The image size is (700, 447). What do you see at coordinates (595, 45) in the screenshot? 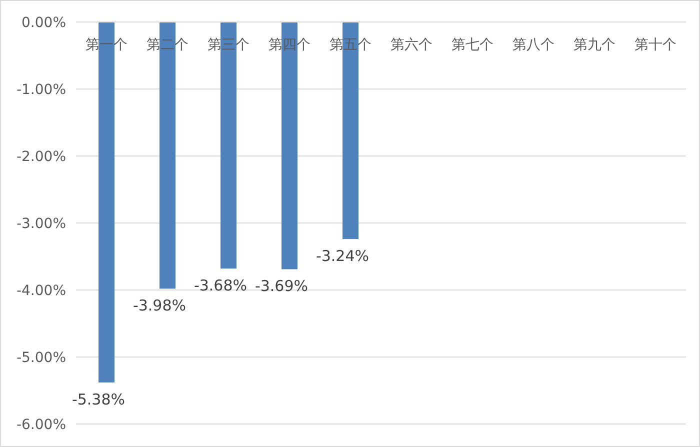
I see `x-tick-label: 第九个` at bounding box center [595, 45].